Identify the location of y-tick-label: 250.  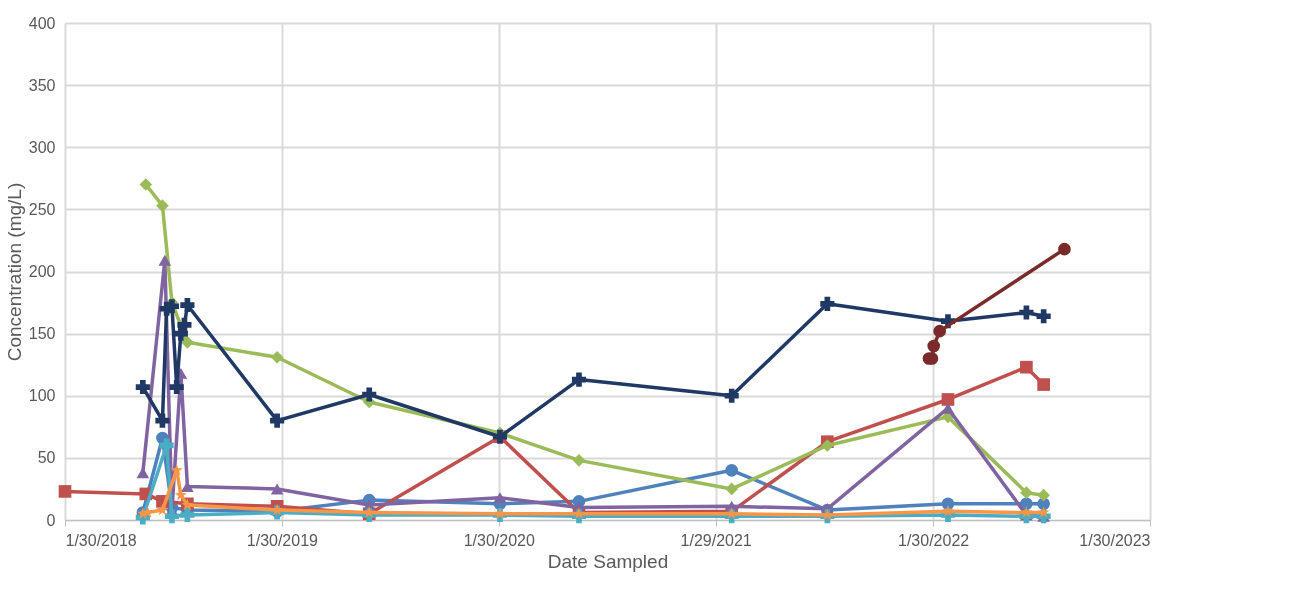
(42, 209).